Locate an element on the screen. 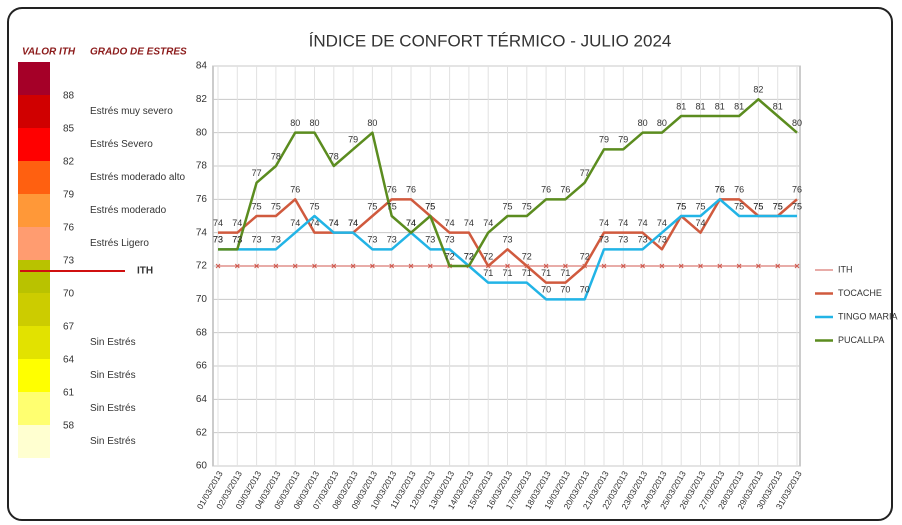  stress-level: Estrés moderado is located at coordinates (128, 210).